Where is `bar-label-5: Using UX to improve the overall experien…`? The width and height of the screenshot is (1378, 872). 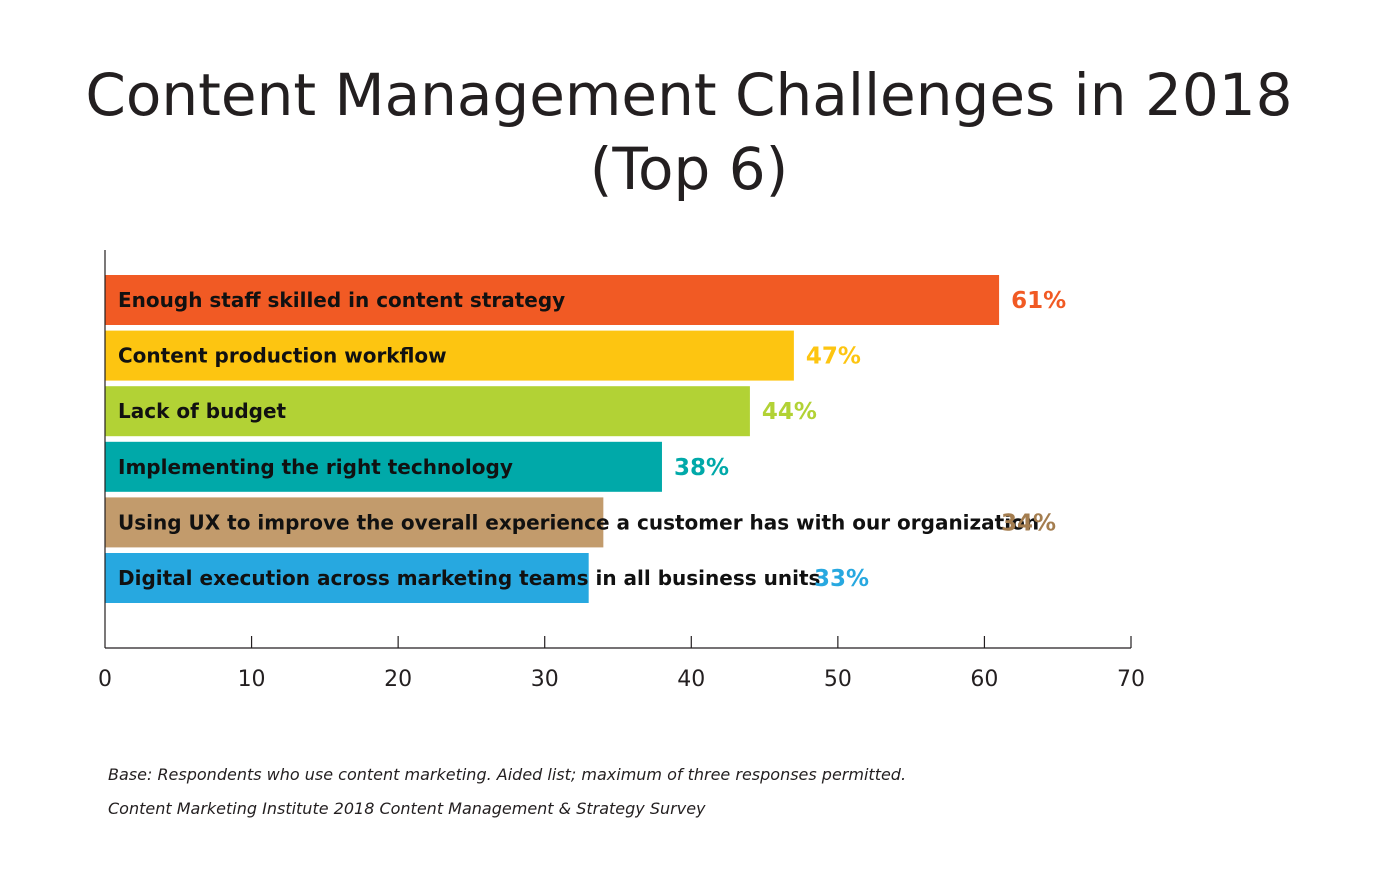 bar-label-5: Using UX to improve the overall experien… is located at coordinates (578, 522).